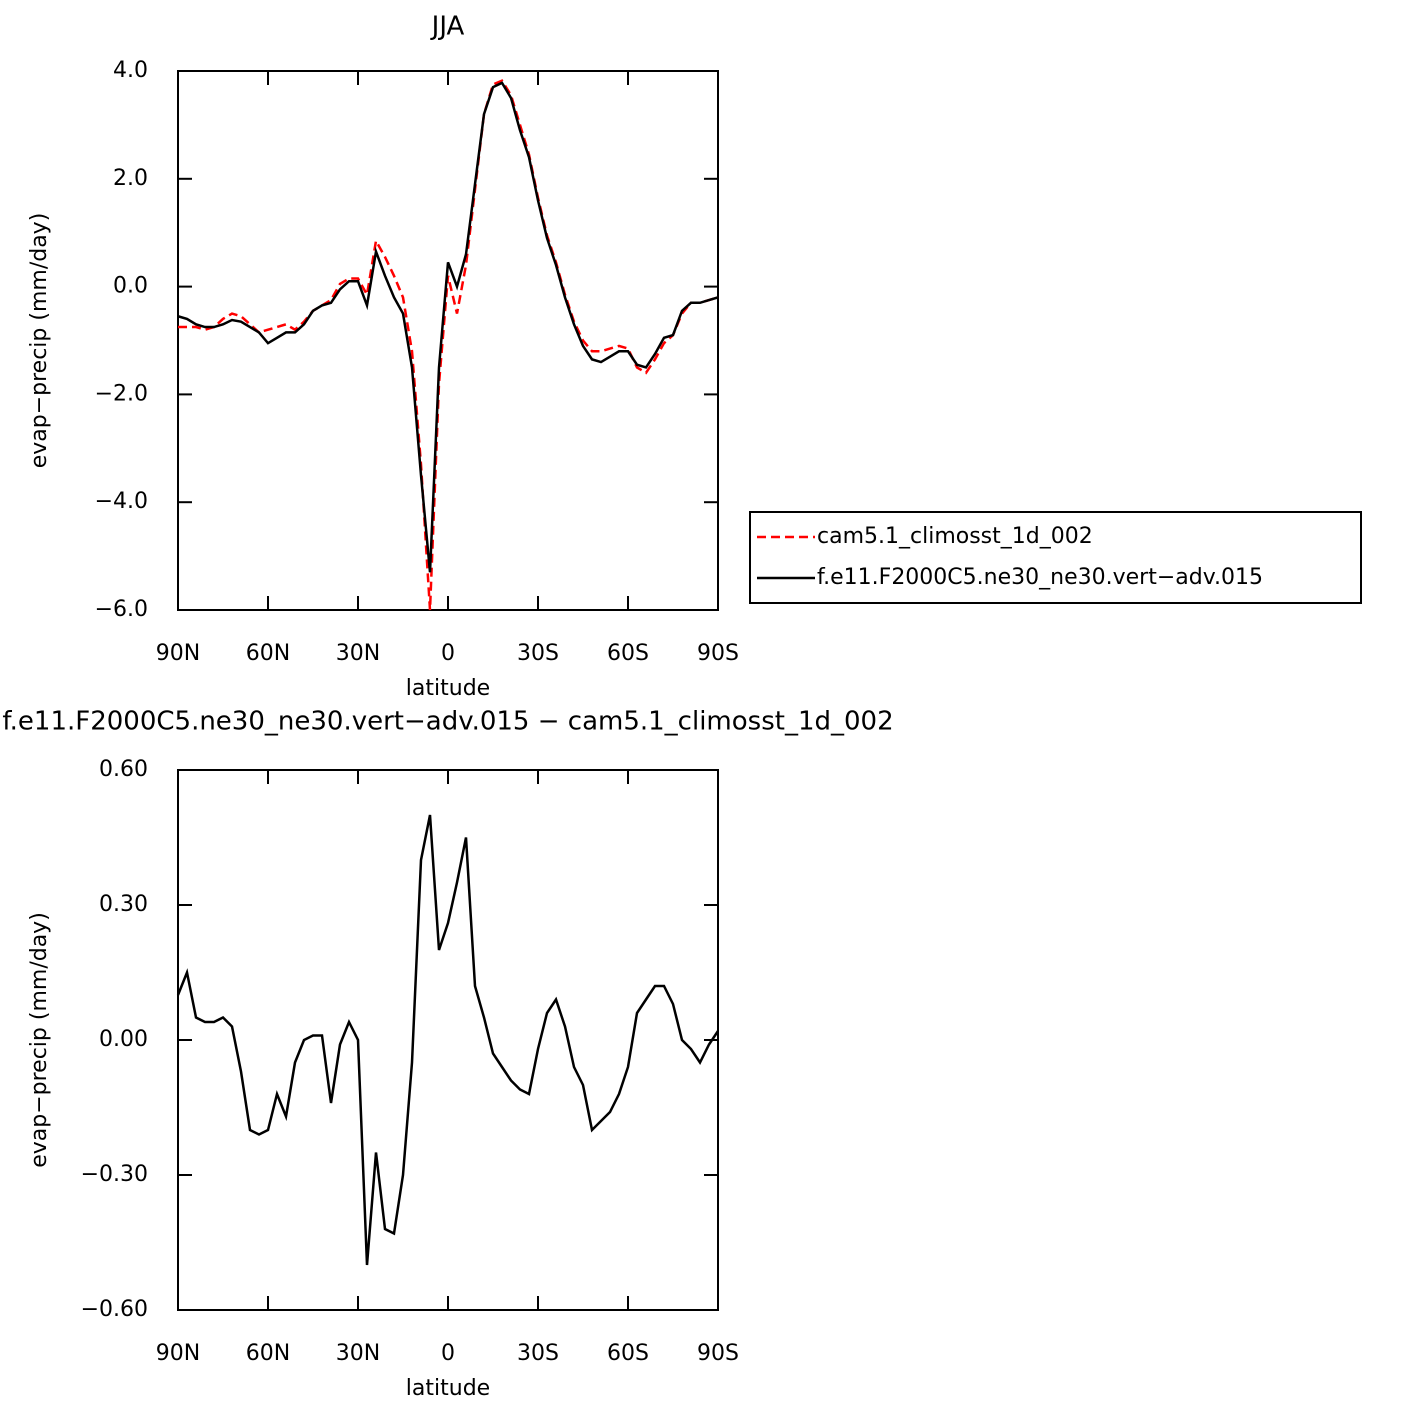 The height and width of the screenshot is (1408, 1408). I want to click on y-tick-label: 0.30, so click(123, 904).